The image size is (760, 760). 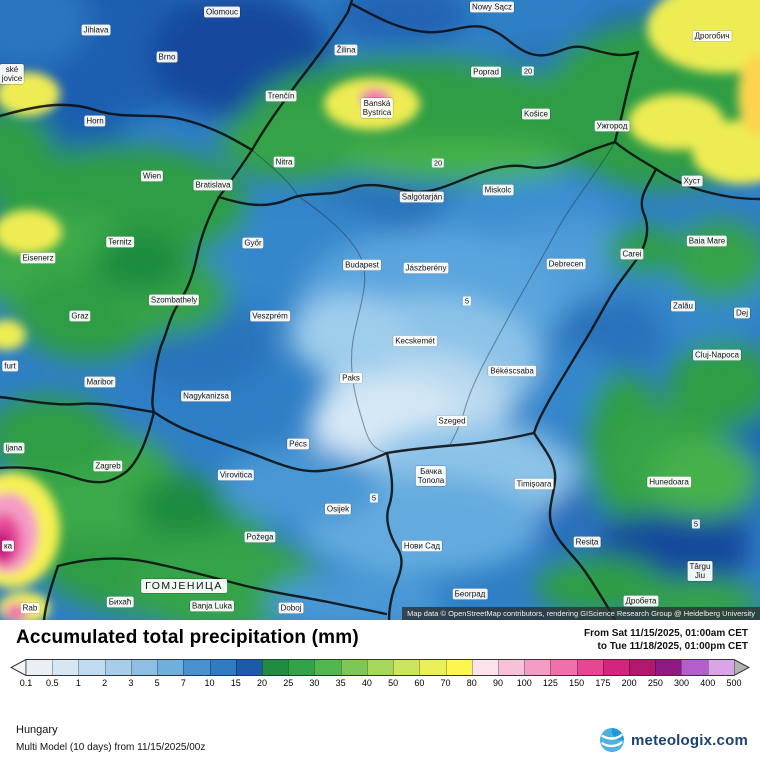 What do you see at coordinates (52, 683) in the screenshot?
I see `scale-tick-label: 0.5` at bounding box center [52, 683].